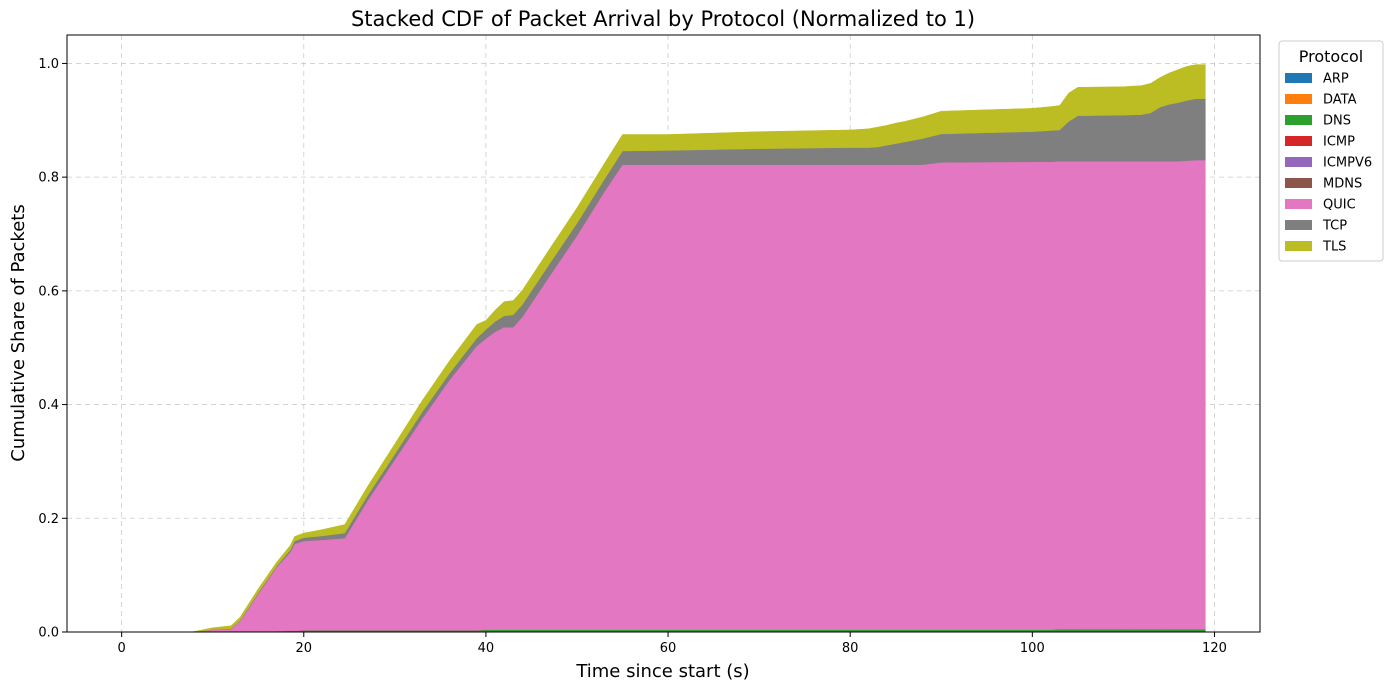 This screenshot has height=690, width=1391. I want to click on legend-label-icmp: ICMP, so click(1339, 142).